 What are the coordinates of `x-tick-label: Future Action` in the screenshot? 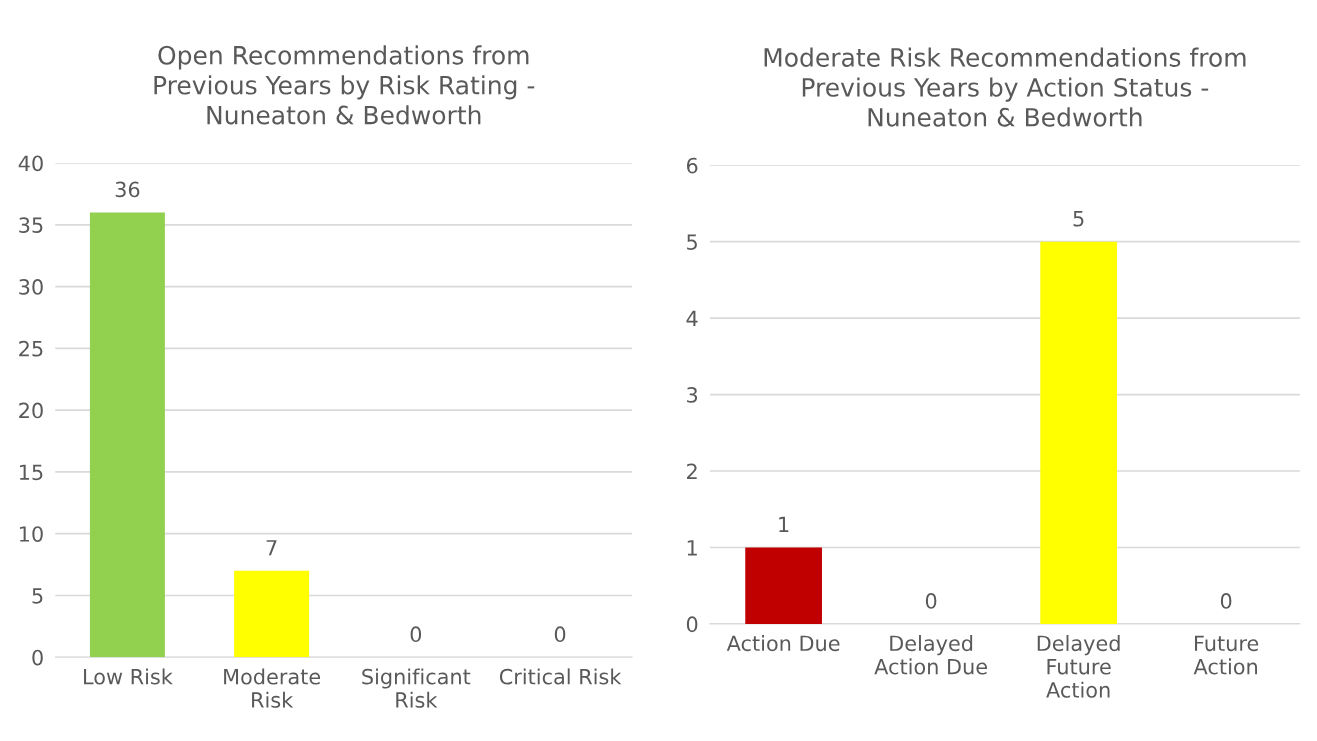 It's located at (1226, 655).